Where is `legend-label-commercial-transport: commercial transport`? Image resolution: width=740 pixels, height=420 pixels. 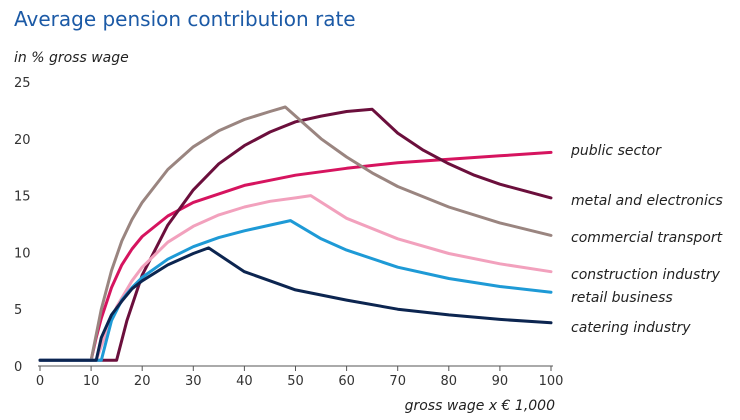 legend-label-commercial-transport: commercial transport is located at coordinates (647, 238).